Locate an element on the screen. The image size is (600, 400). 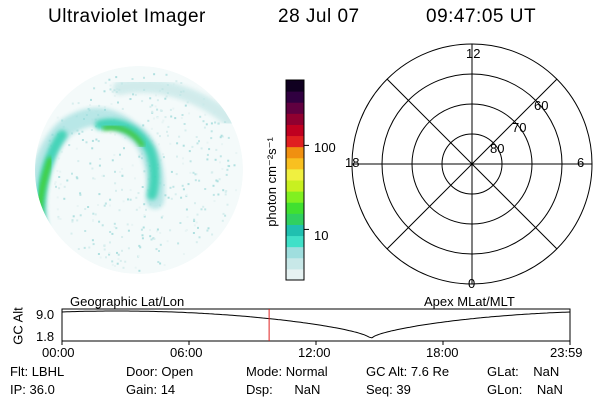
info-glon: GLon: NaN is located at coordinates (525, 389).